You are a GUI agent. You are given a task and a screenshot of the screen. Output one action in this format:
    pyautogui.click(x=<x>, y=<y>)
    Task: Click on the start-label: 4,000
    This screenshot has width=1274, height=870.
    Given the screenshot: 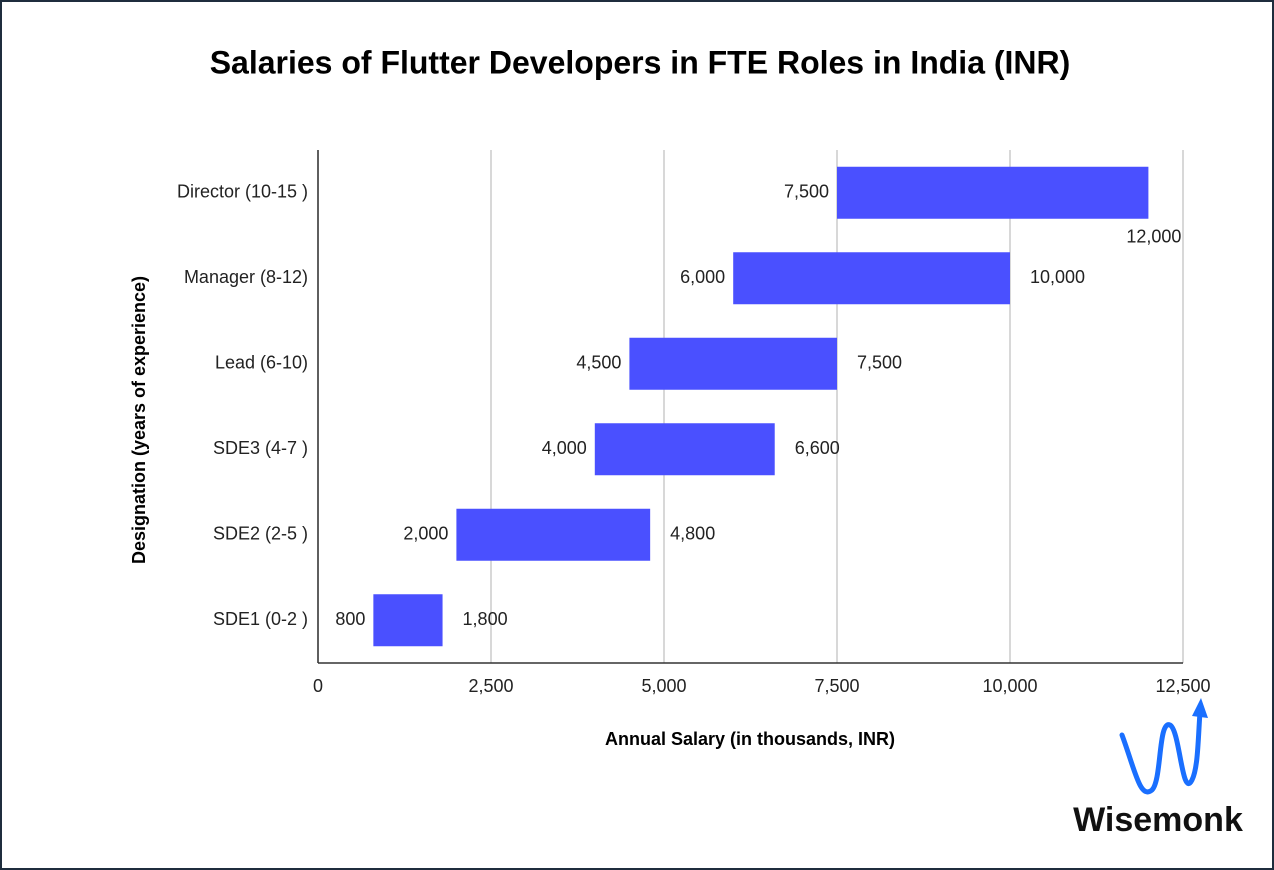 What is the action you would take?
    pyautogui.click(x=564, y=448)
    